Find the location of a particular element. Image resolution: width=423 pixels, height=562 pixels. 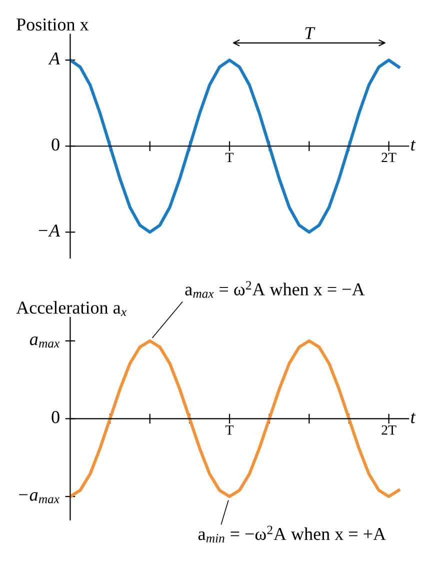

text: −a$_{max}$ is located at coordinates (39, 498).